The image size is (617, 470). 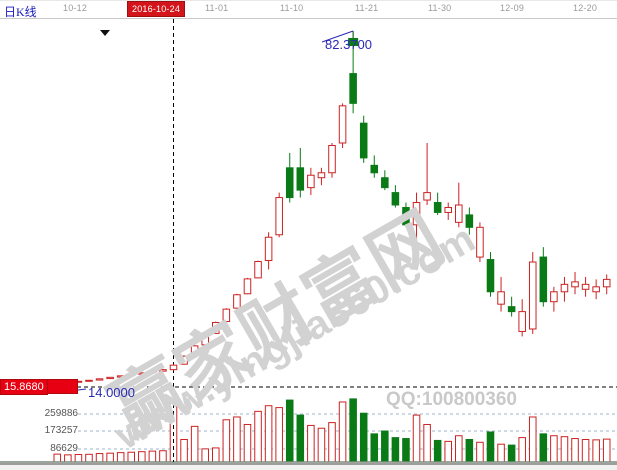 What do you see at coordinates (440, 8) in the screenshot?
I see `date-tick: 11-30` at bounding box center [440, 8].